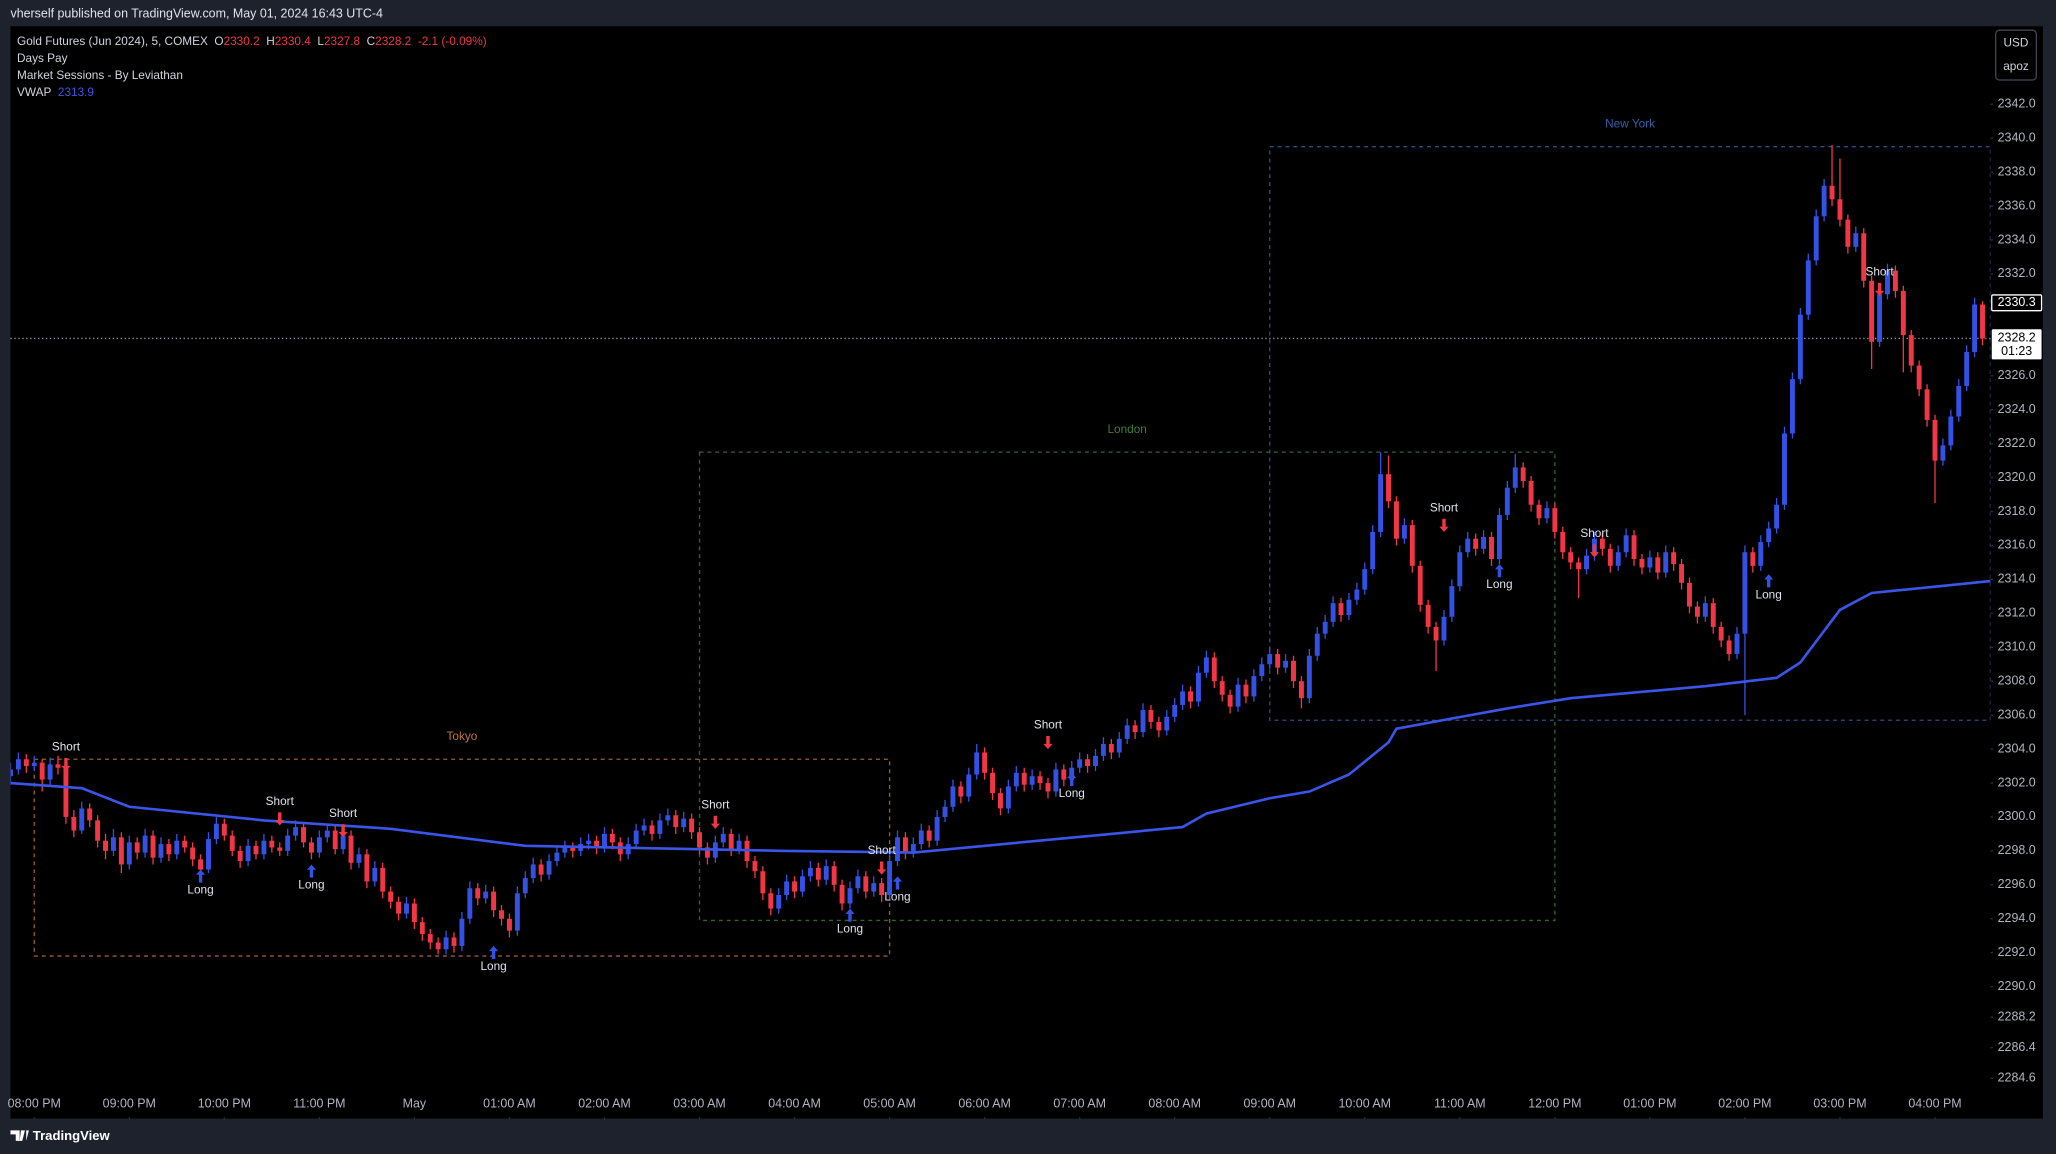 This screenshot has width=2056, height=1154. I want to click on x-tick-label: 10:00 AM, so click(1364, 1103).